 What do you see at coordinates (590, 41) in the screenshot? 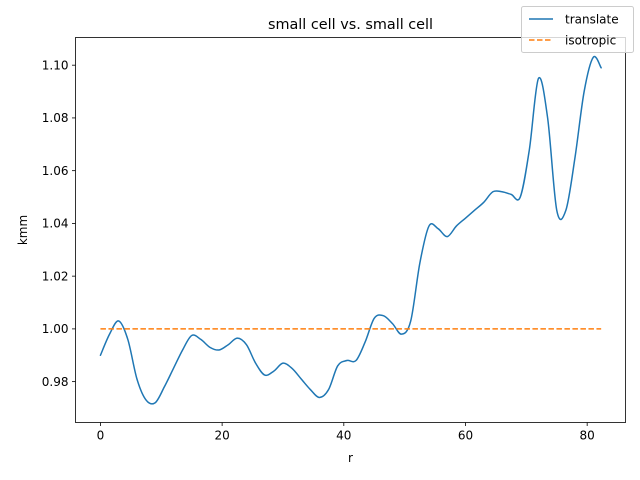
I see `legend-label-isotropic: isotropic` at bounding box center [590, 41].